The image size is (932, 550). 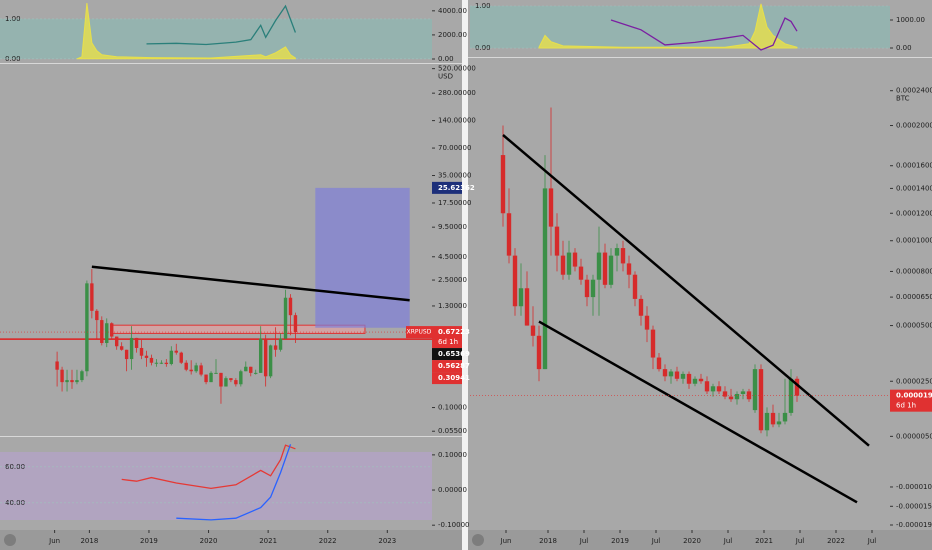 I want to click on indicator-area, so click(x=668, y=26).